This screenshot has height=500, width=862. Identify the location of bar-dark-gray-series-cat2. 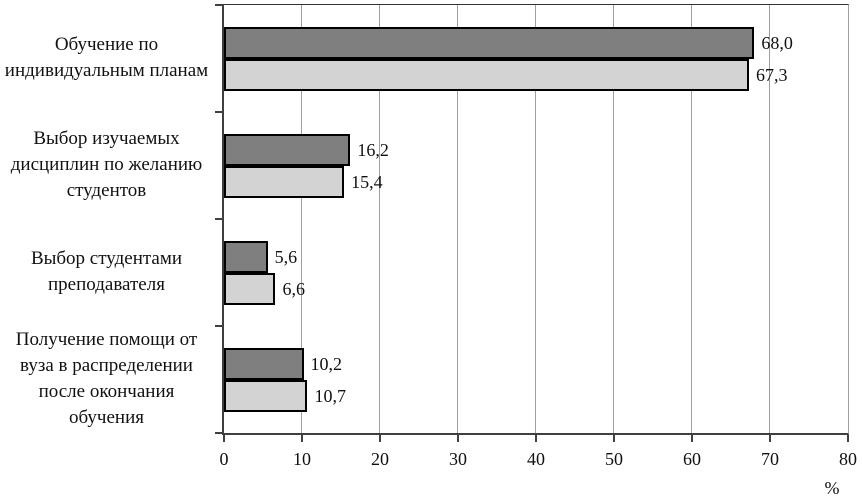
(246, 256).